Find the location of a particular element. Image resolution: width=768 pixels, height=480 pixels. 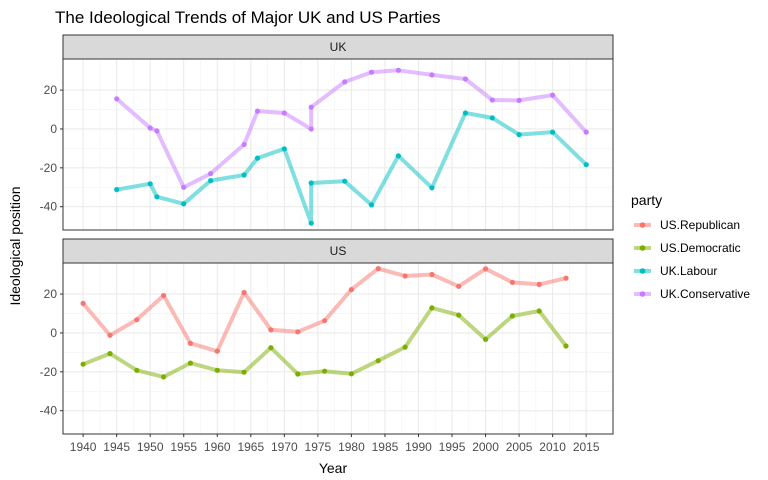

legend-item-uk-conservative: UK.Conservative is located at coordinates (692, 294).